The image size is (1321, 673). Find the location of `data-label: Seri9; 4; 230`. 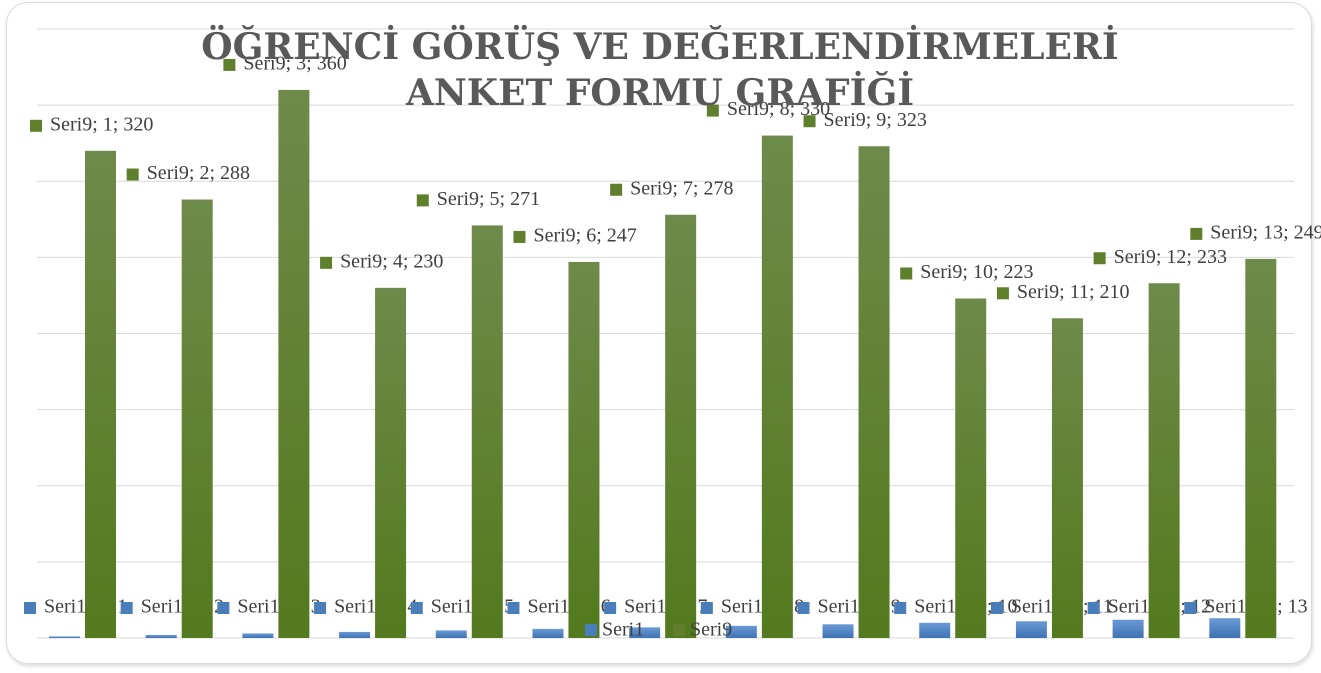

data-label: Seri9; 4; 230 is located at coordinates (391, 261).